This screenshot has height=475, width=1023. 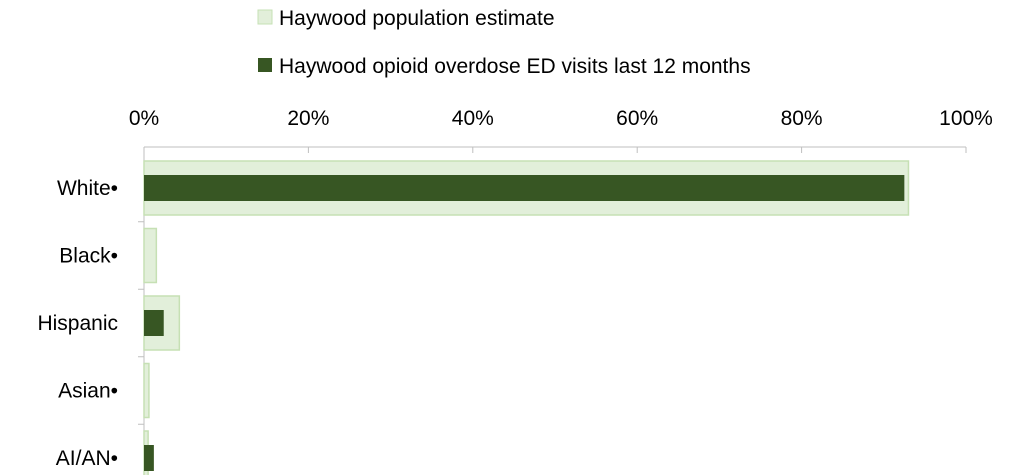 I want to click on x-tick-label: 100%, so click(x=966, y=118).